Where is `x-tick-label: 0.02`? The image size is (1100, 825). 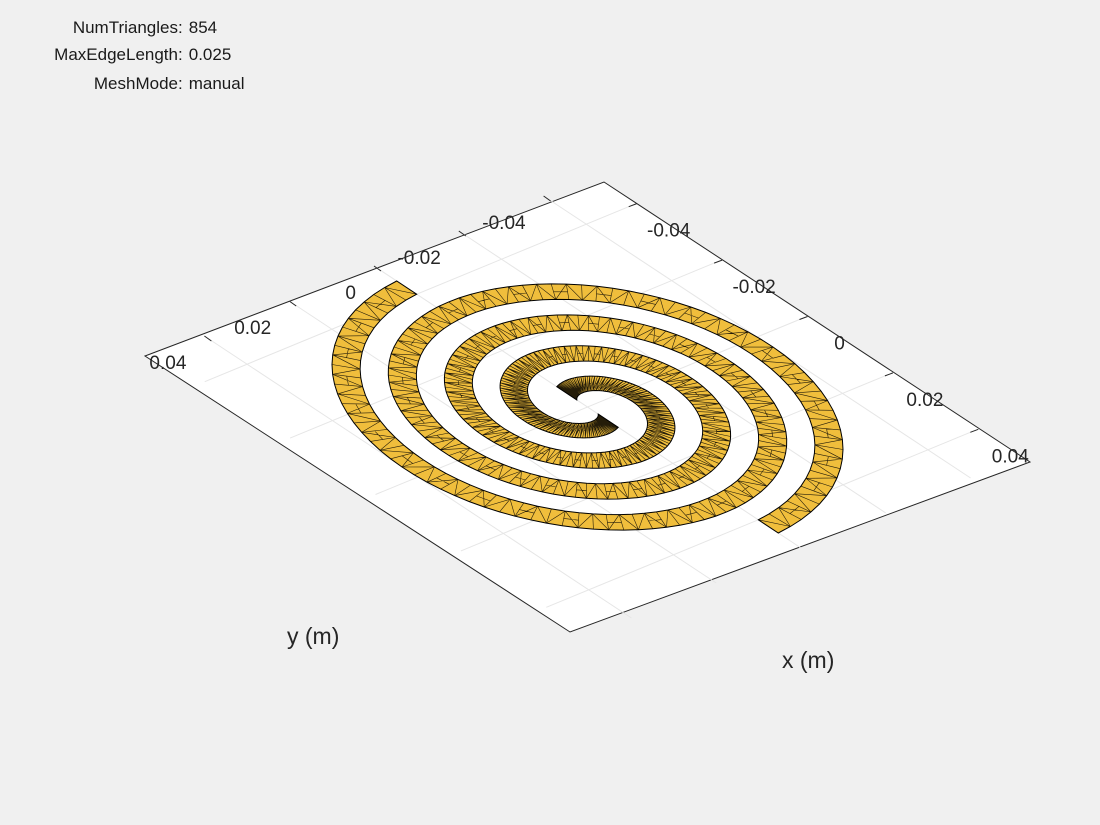 x-tick-label: 0.02 is located at coordinates (924, 400).